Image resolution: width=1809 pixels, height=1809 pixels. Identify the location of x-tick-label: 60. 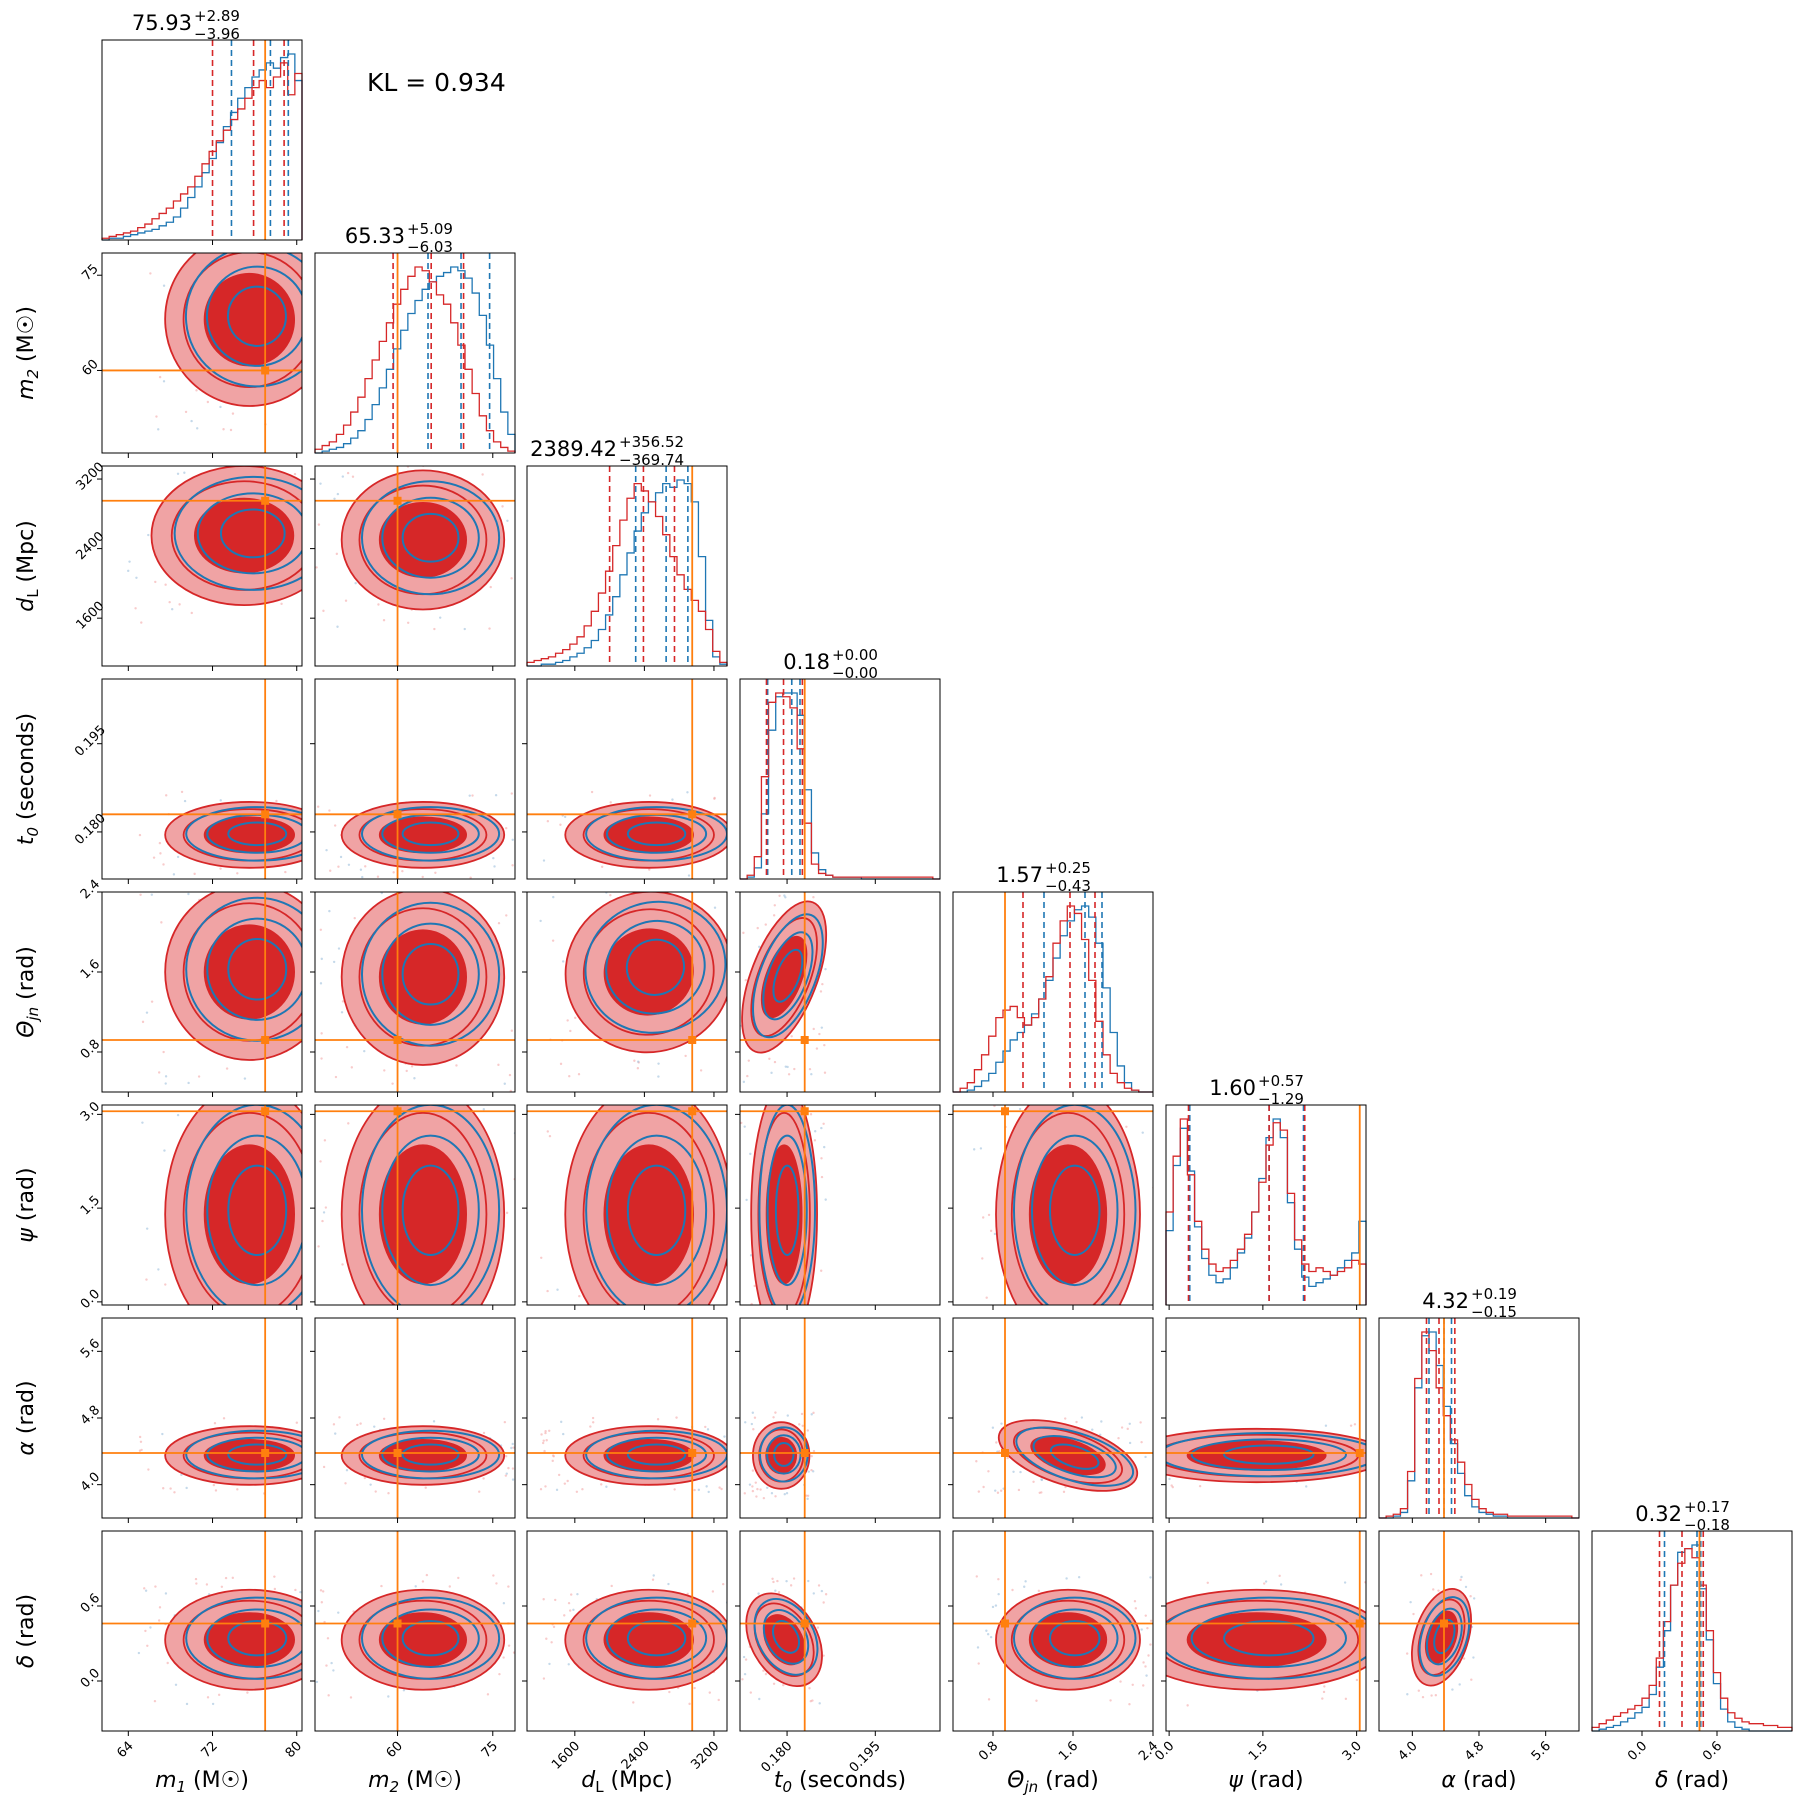
(395, 1750).